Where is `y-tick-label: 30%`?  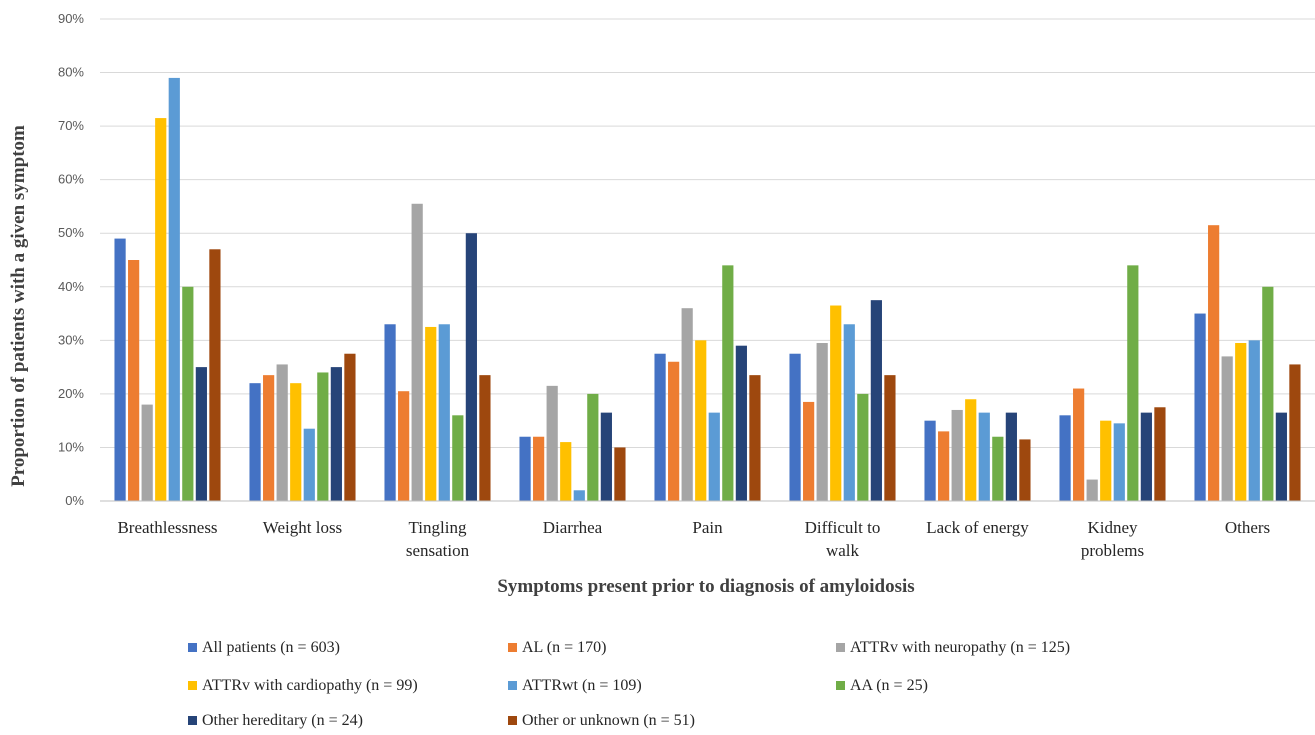 y-tick-label: 30% is located at coordinates (71, 339).